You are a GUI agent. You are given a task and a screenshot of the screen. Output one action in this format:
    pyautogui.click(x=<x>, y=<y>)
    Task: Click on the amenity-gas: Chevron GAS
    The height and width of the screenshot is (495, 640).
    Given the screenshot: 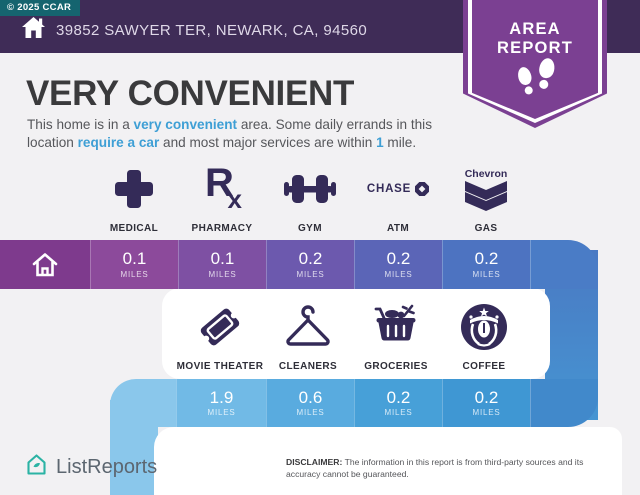 What is the action you would take?
    pyautogui.click(x=486, y=198)
    